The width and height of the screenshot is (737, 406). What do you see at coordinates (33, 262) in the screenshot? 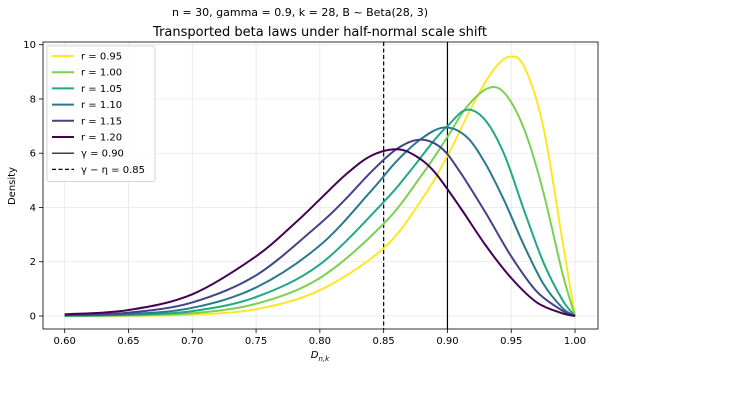
I see `y-tick-label: 2` at bounding box center [33, 262].